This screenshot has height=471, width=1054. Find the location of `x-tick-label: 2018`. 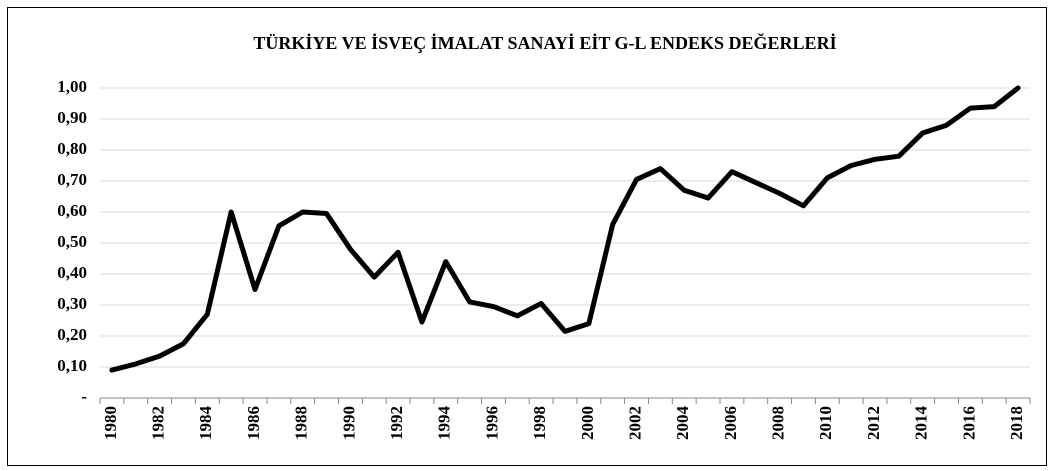

x-tick-label: 2018 is located at coordinates (1016, 423).